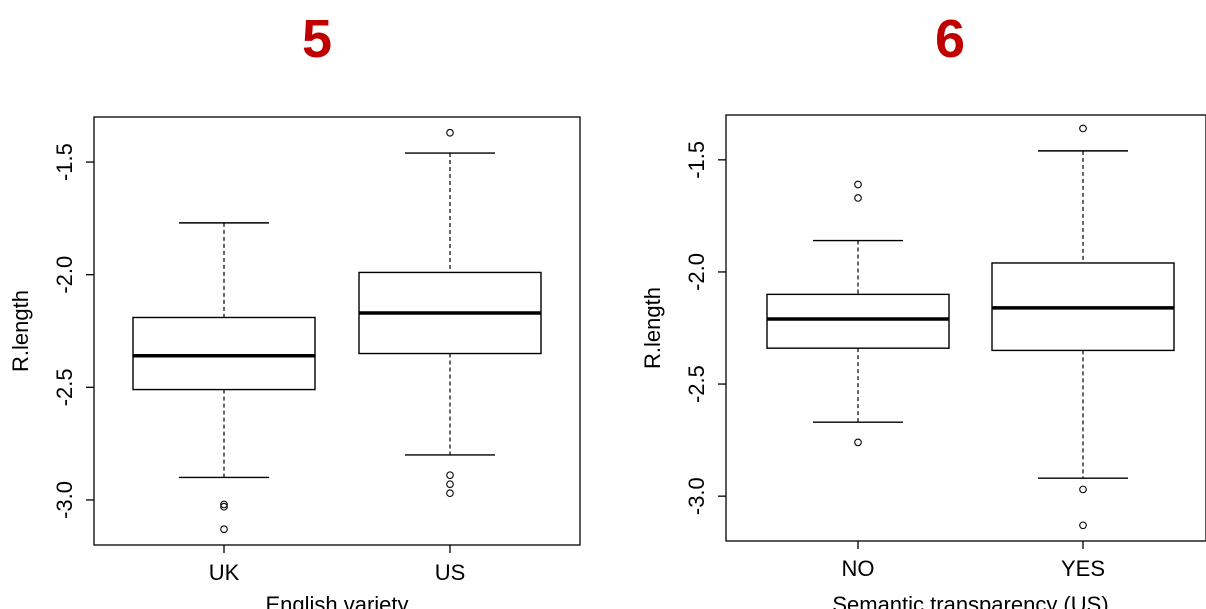  I want to click on x-tick-label: NO, so click(858, 568).